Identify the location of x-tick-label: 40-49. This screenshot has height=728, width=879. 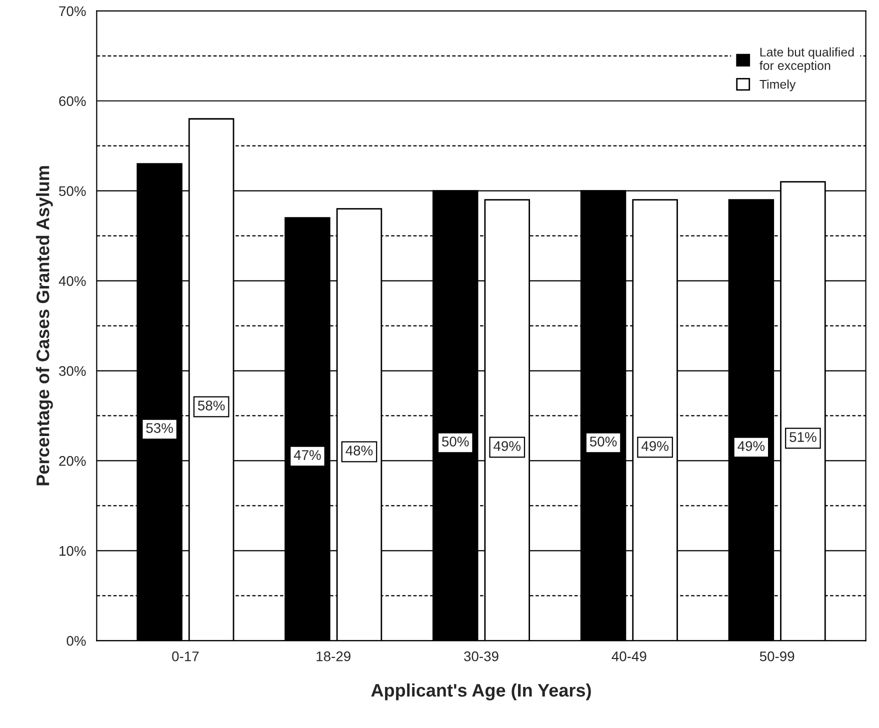
(629, 656).